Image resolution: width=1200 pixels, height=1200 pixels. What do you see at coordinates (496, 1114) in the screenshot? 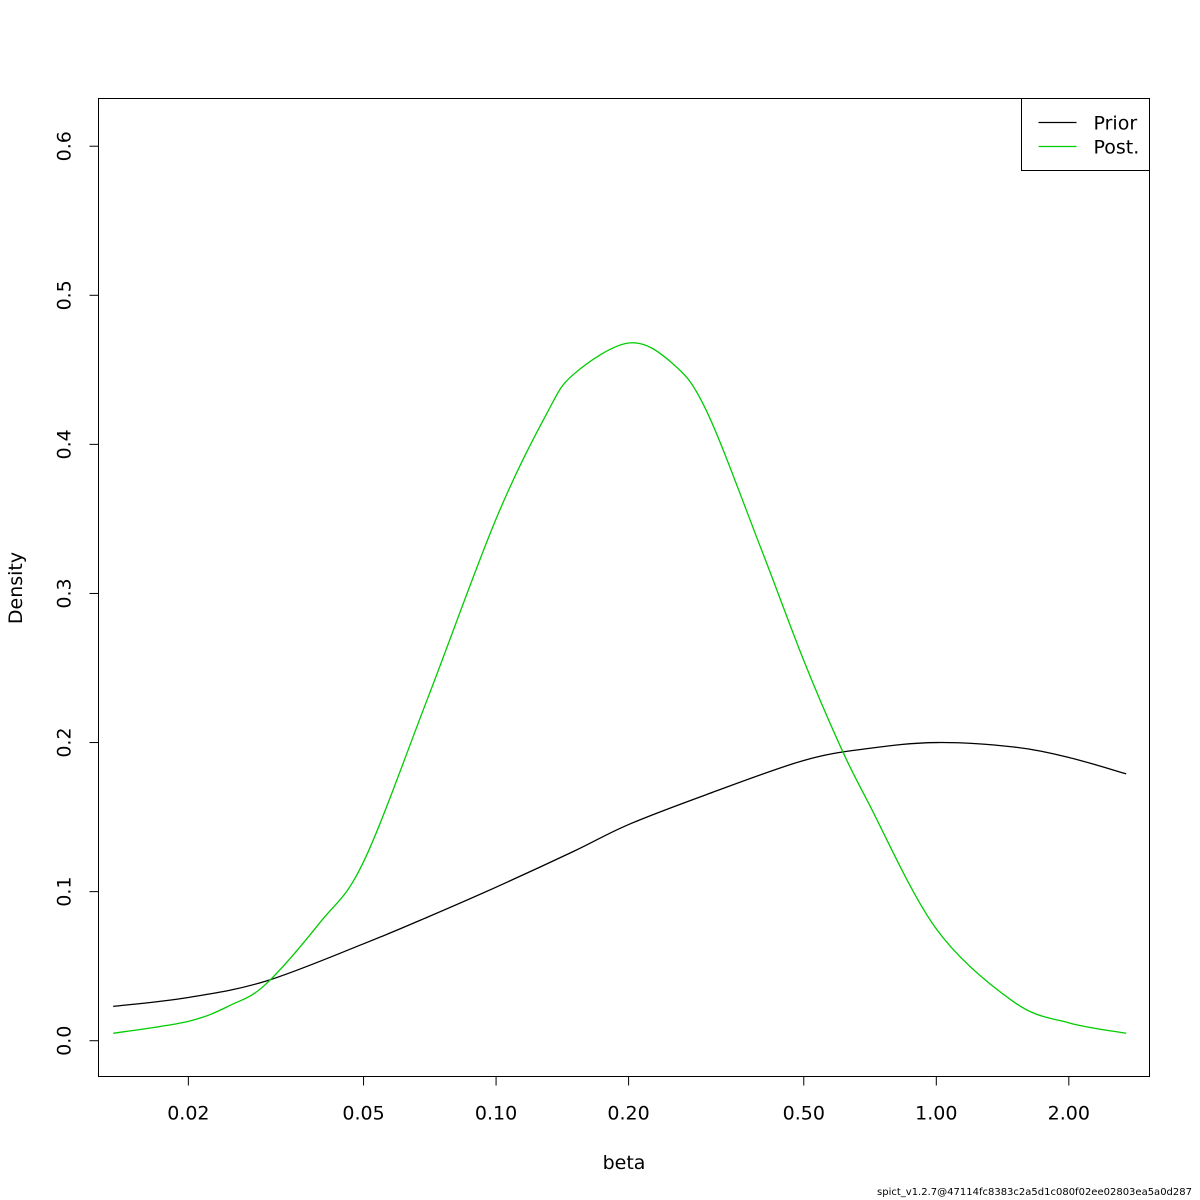
I see `x-tick-label: 0.10` at bounding box center [496, 1114].